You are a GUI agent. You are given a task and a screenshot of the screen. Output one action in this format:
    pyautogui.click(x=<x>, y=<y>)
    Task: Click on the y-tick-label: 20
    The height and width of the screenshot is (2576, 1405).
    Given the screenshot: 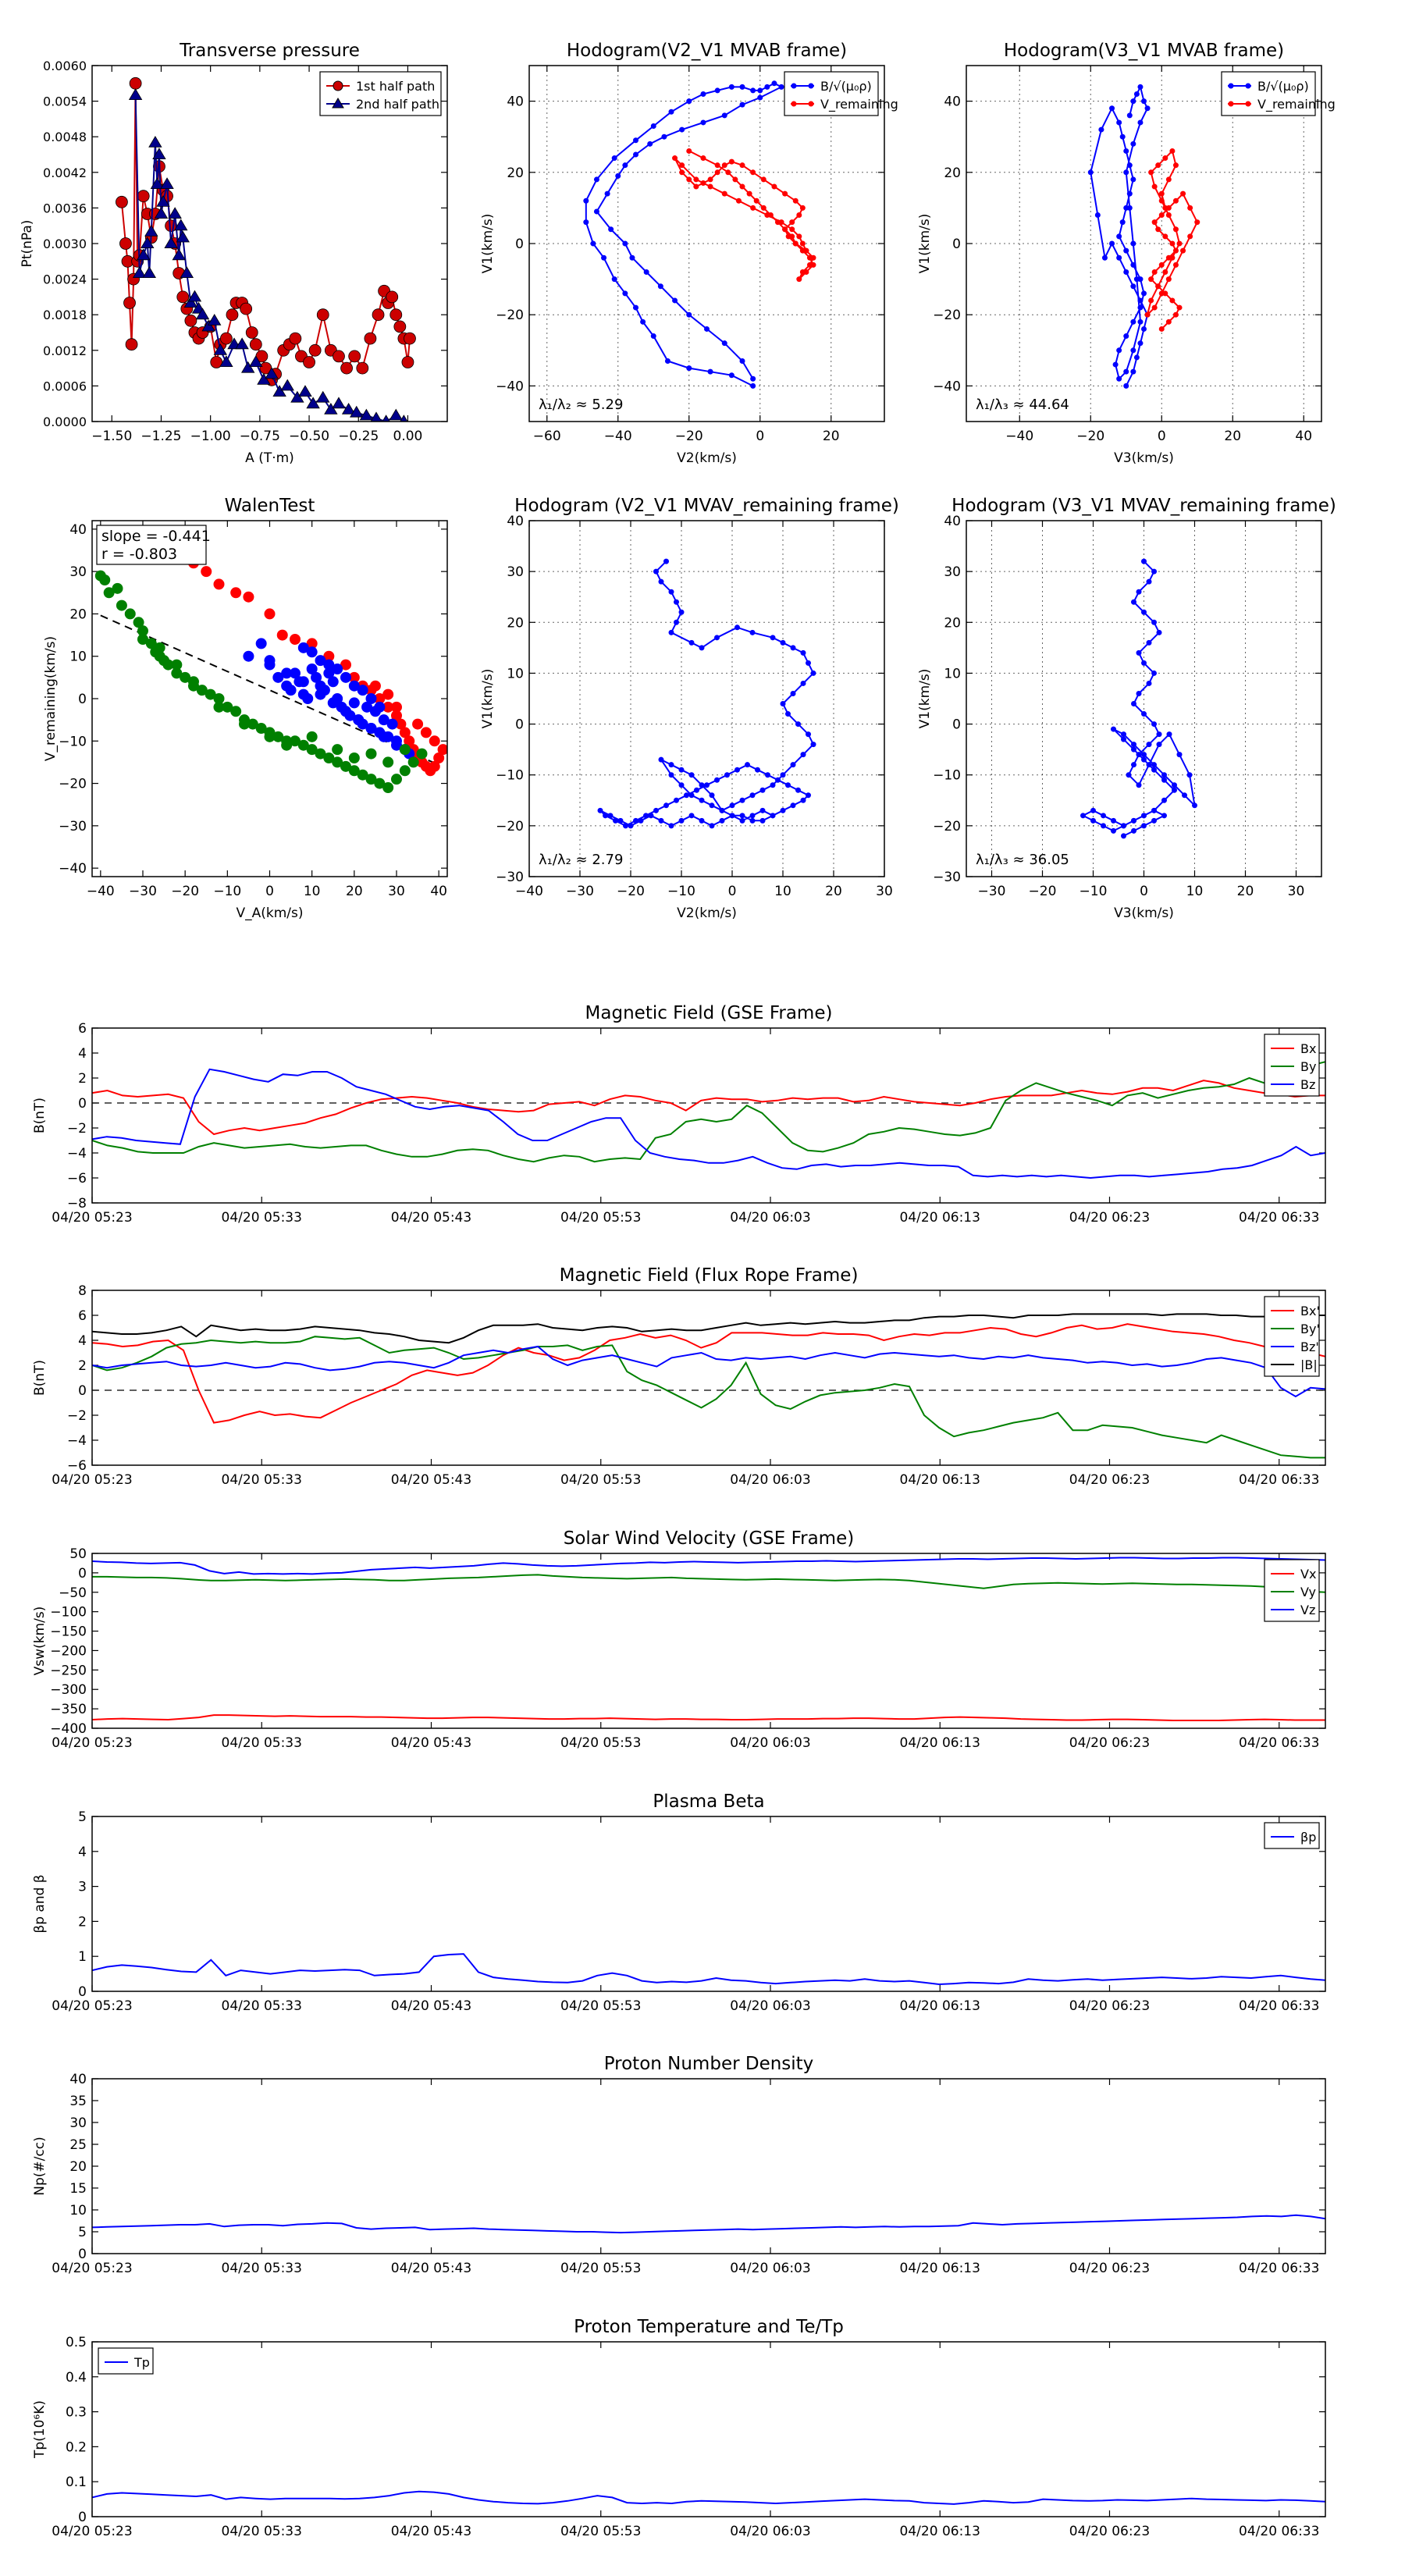 What is the action you would take?
    pyautogui.click(x=515, y=623)
    